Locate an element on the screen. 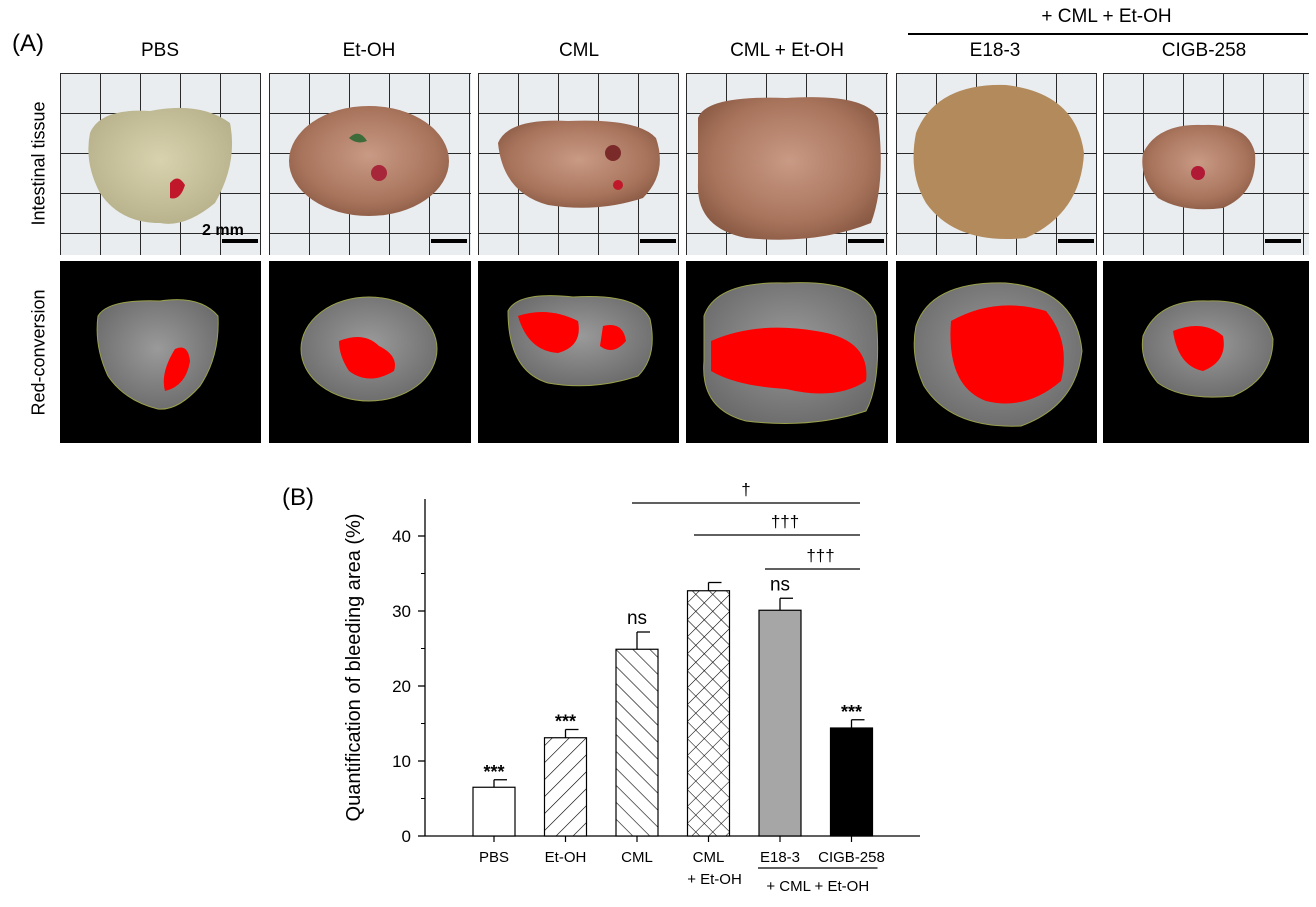  panel-a-label: (A) is located at coordinates (28, 43).